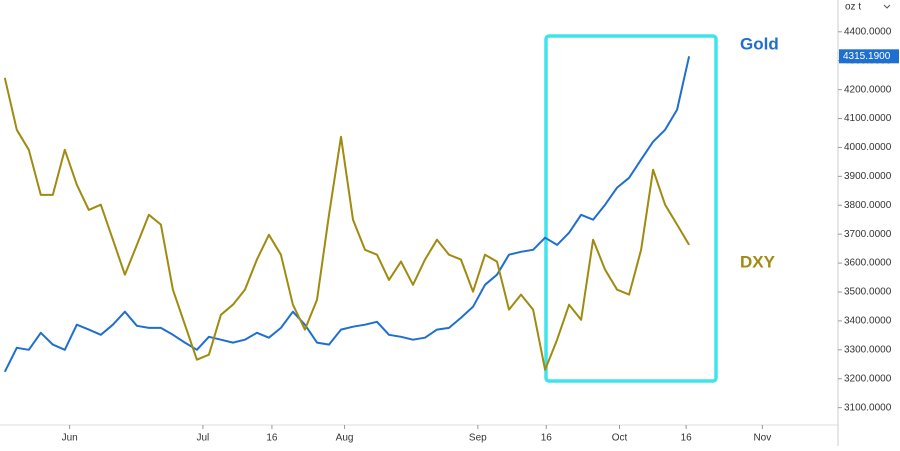 The height and width of the screenshot is (451, 900). I want to click on y-tick-label: 4400.0000, so click(868, 31).